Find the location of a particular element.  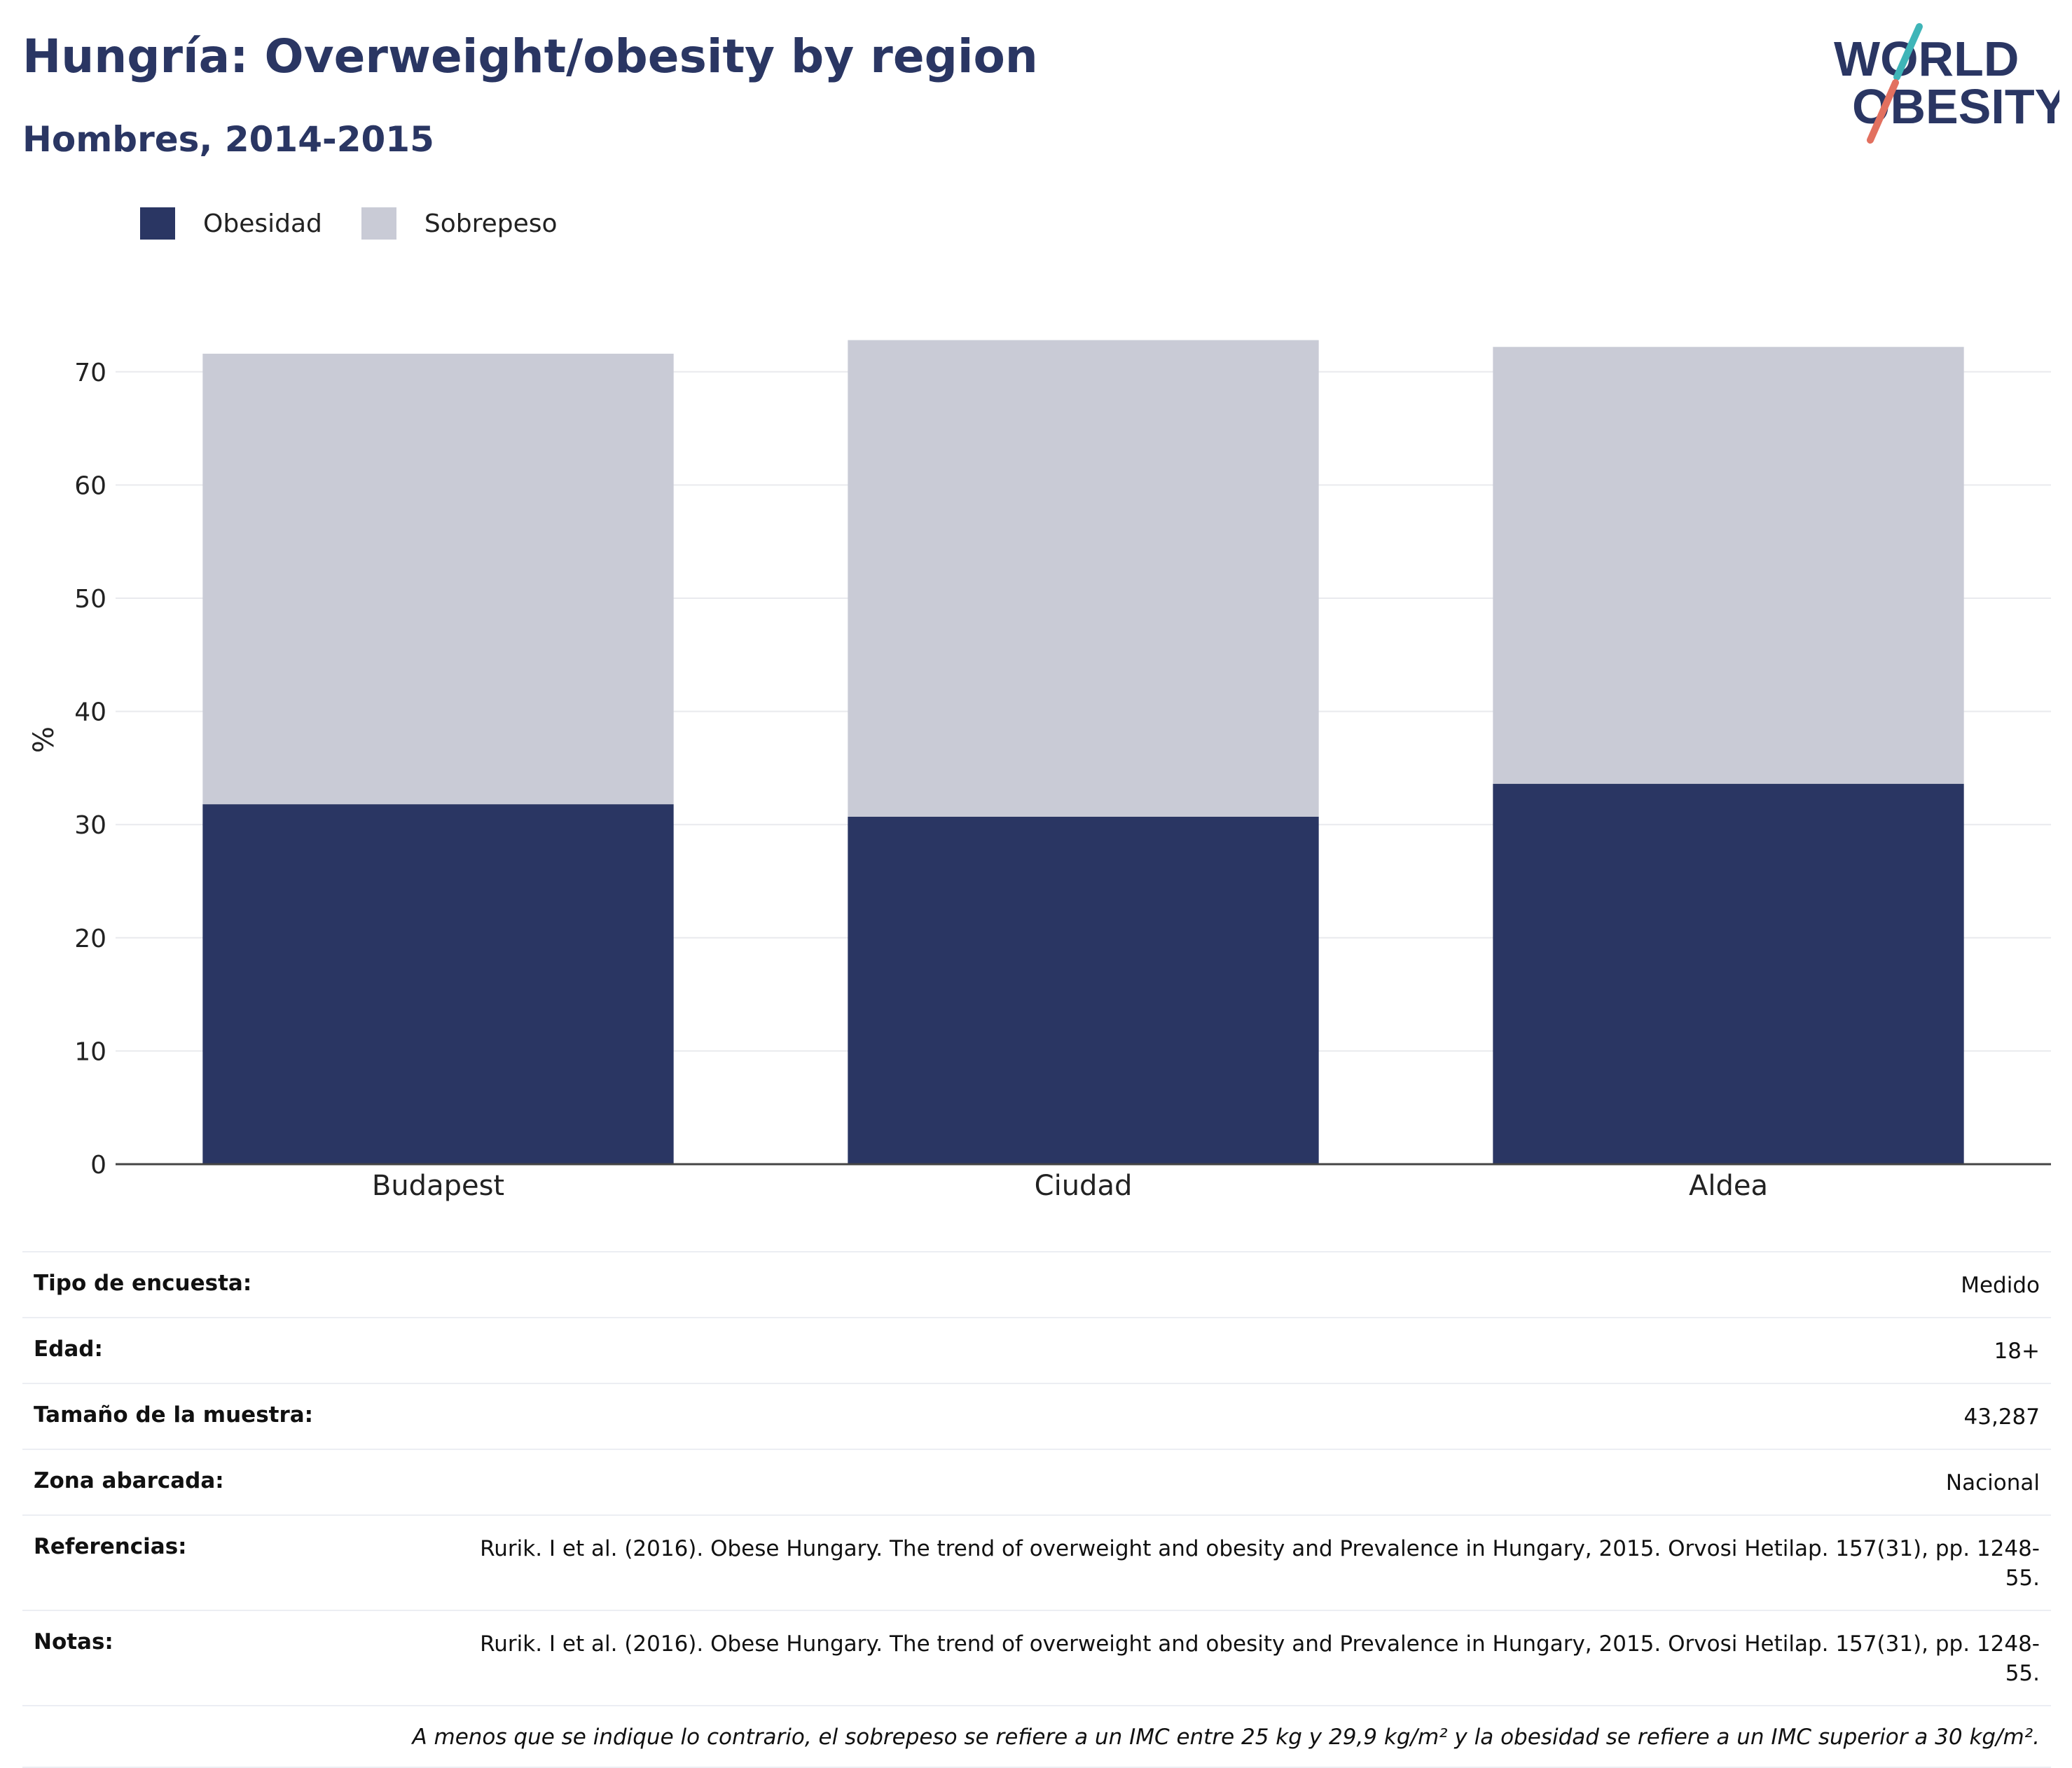

y-tick-label-70: 70 is located at coordinates (90, 373).